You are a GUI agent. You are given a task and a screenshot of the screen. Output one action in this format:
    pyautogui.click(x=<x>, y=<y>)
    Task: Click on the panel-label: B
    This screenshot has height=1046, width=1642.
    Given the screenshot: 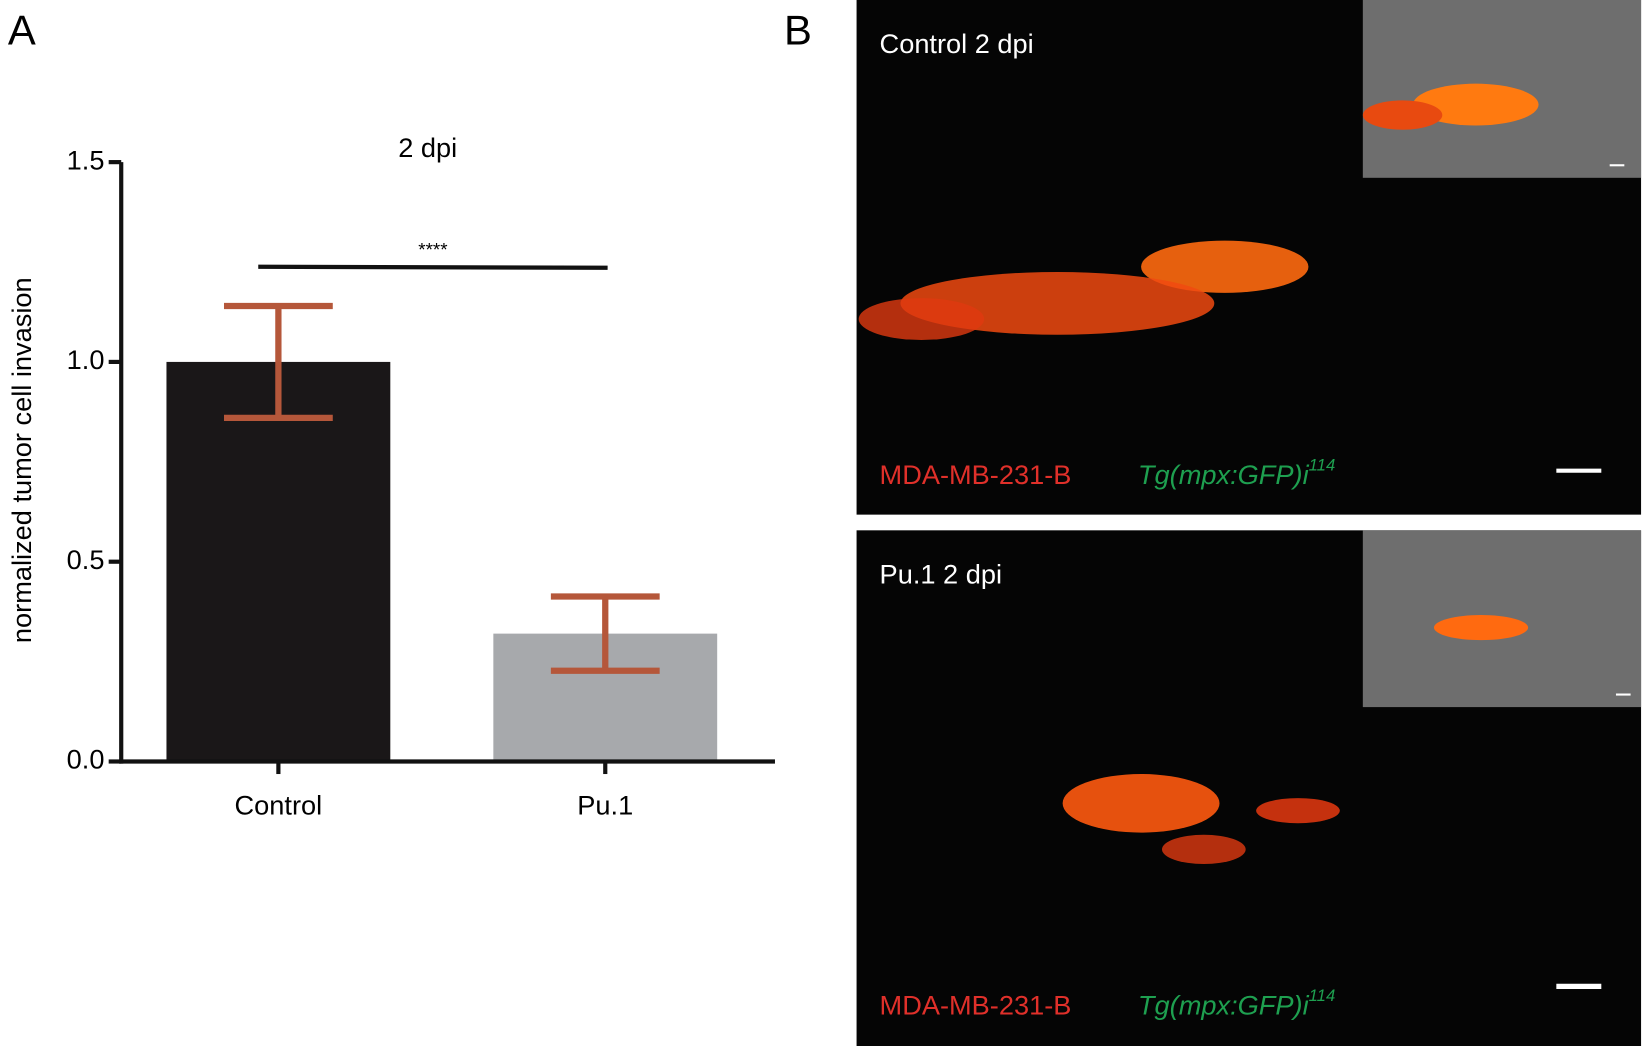 What is the action you would take?
    pyautogui.click(x=798, y=30)
    